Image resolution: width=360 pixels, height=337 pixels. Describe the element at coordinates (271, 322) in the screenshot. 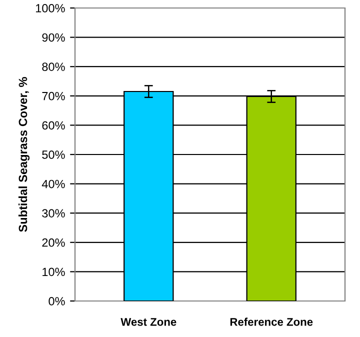

I see `x-tick-label: Reference Zone` at that location.